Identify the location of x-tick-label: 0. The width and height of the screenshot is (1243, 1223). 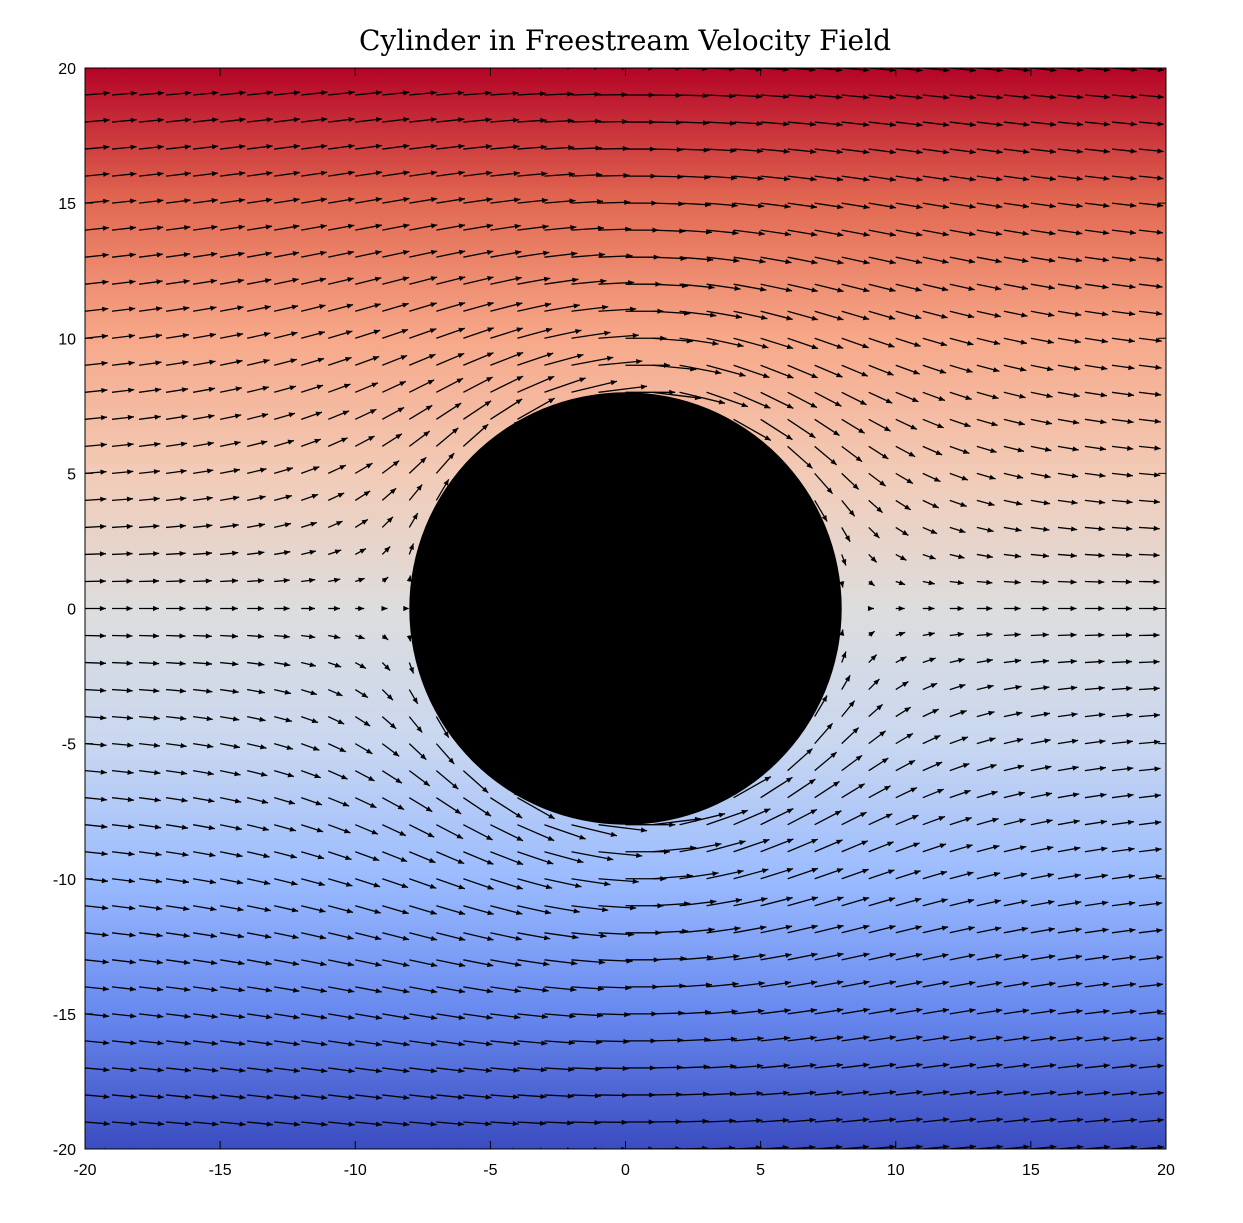
(625, 1170).